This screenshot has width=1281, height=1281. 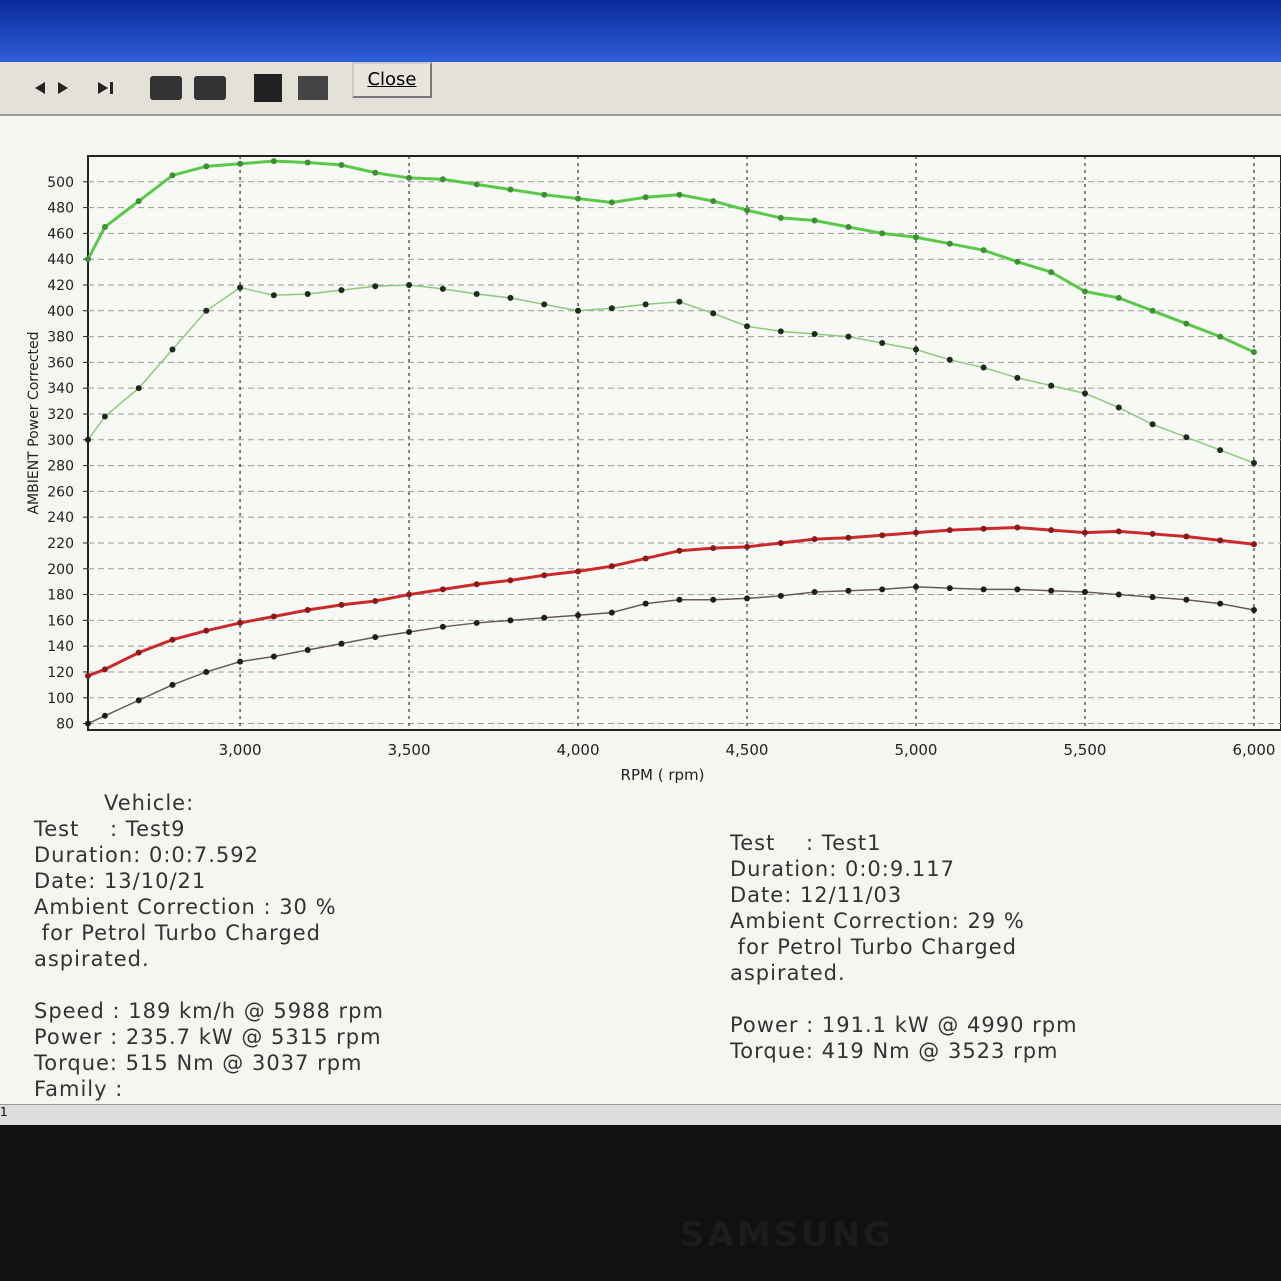 I want to click on prev-button, so click(x=40, y=88).